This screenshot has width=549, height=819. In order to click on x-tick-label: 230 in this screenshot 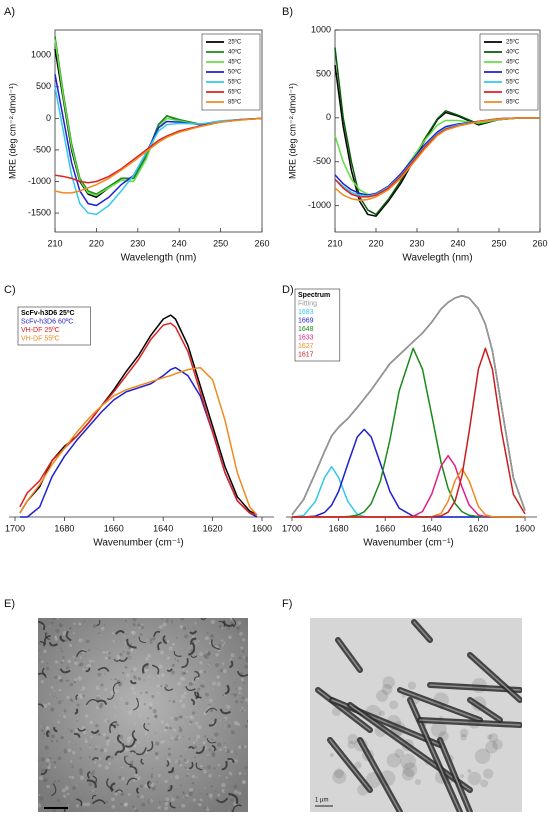, I will do `click(137, 243)`.